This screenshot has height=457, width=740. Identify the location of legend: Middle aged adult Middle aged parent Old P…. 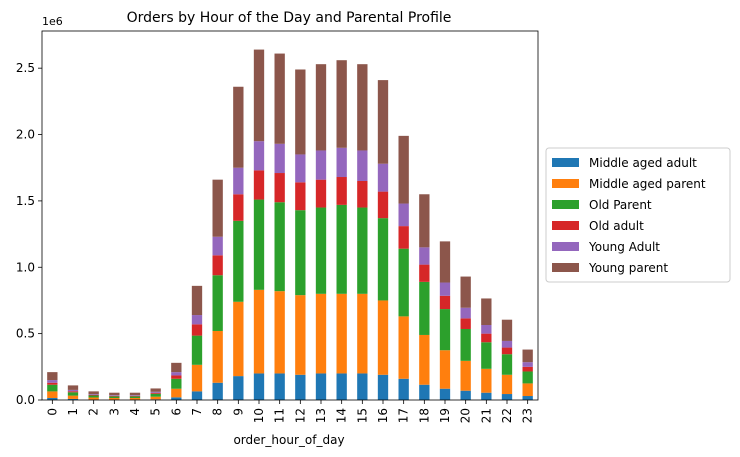
(638, 215).